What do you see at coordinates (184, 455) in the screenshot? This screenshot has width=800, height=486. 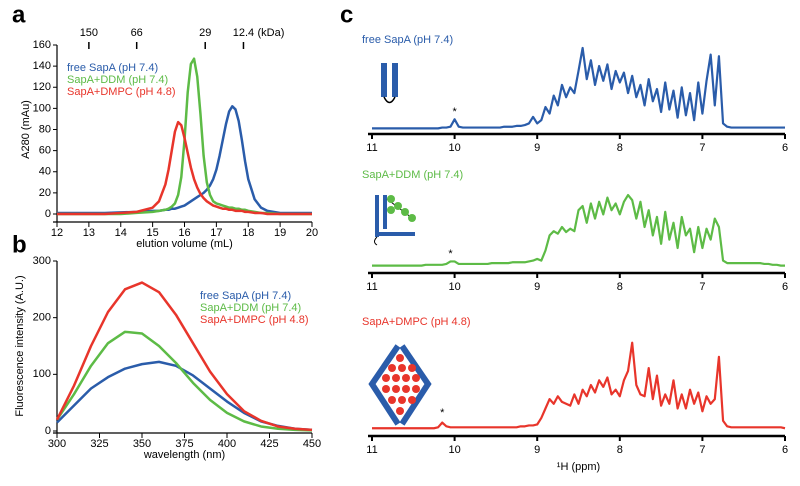 I see `x-axis-label: wavelength (nm)` at bounding box center [184, 455].